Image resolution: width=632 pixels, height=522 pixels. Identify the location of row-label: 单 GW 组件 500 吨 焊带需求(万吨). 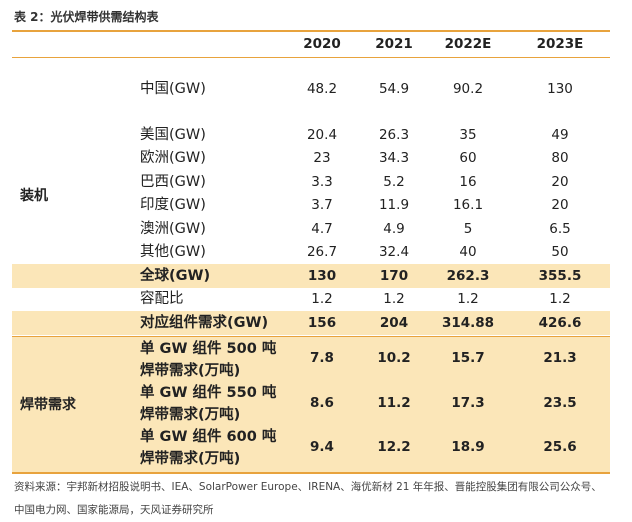
(208, 360).